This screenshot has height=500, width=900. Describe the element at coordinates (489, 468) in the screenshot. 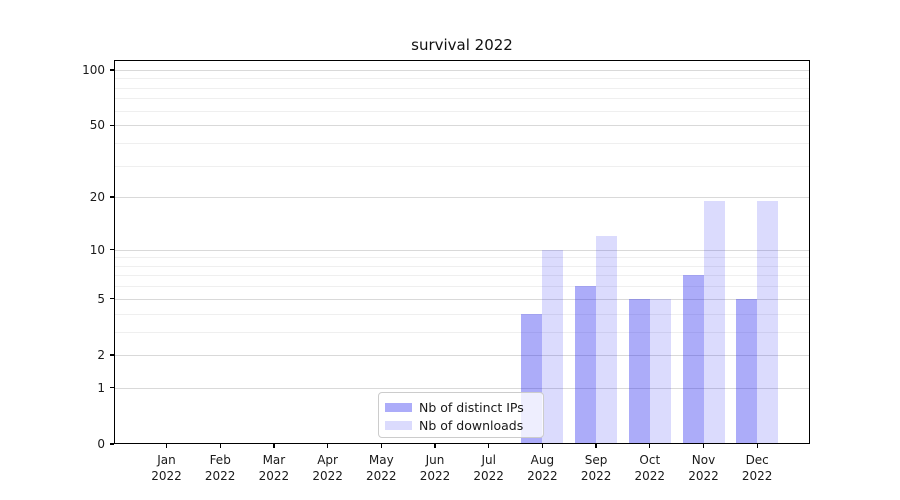

I see `x-tick-label: Jul 2022` at that location.